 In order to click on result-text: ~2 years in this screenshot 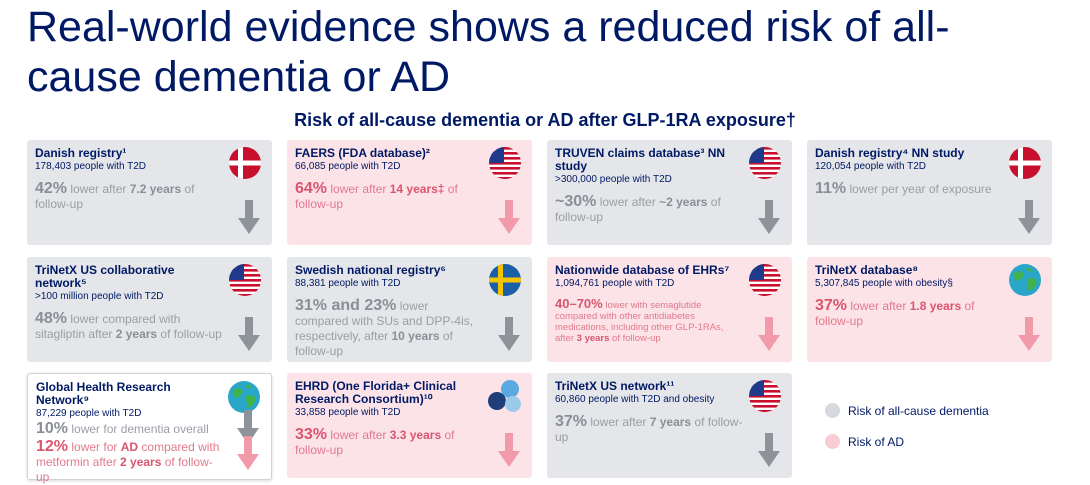, I will do `click(683, 202)`.